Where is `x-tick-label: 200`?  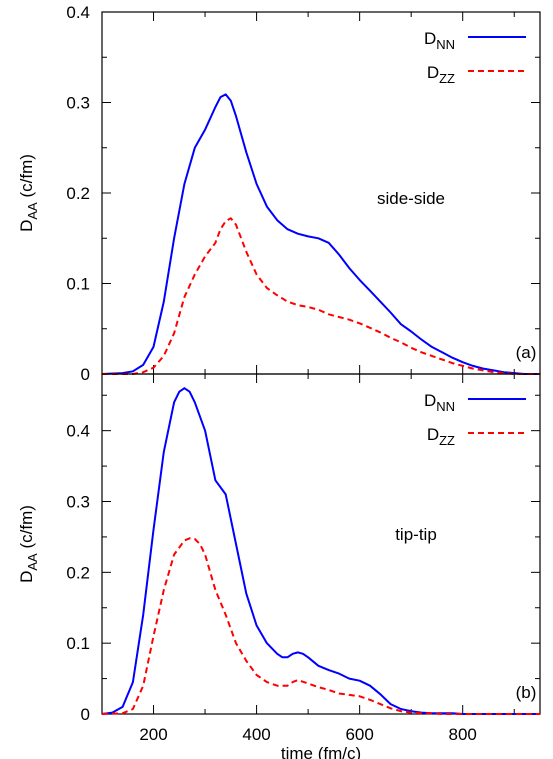
x-tick-label: 200 is located at coordinates (153, 734).